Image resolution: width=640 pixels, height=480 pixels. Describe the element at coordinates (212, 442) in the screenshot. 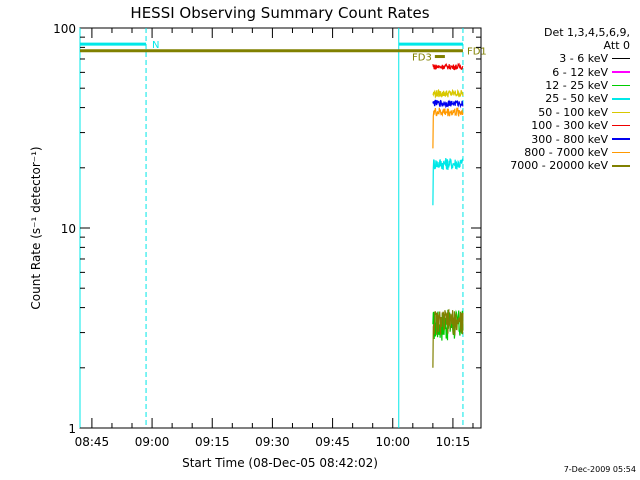

I see `x-tick-label-0915: 09:15` at that location.